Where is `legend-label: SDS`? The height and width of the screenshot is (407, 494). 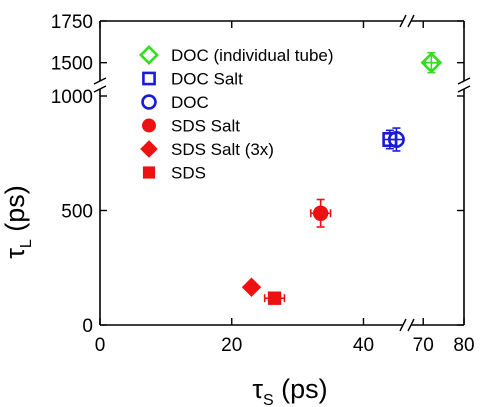 legend-label: SDS is located at coordinates (188, 173).